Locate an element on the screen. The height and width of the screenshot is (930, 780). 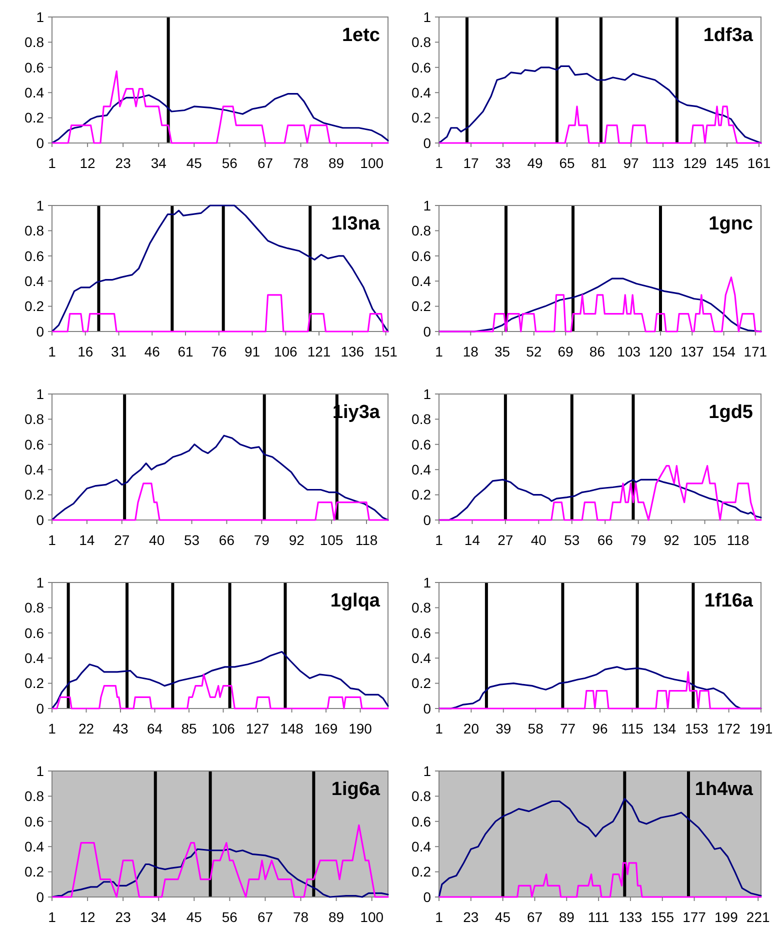
x-tick-label: 145 is located at coordinates (727, 163).